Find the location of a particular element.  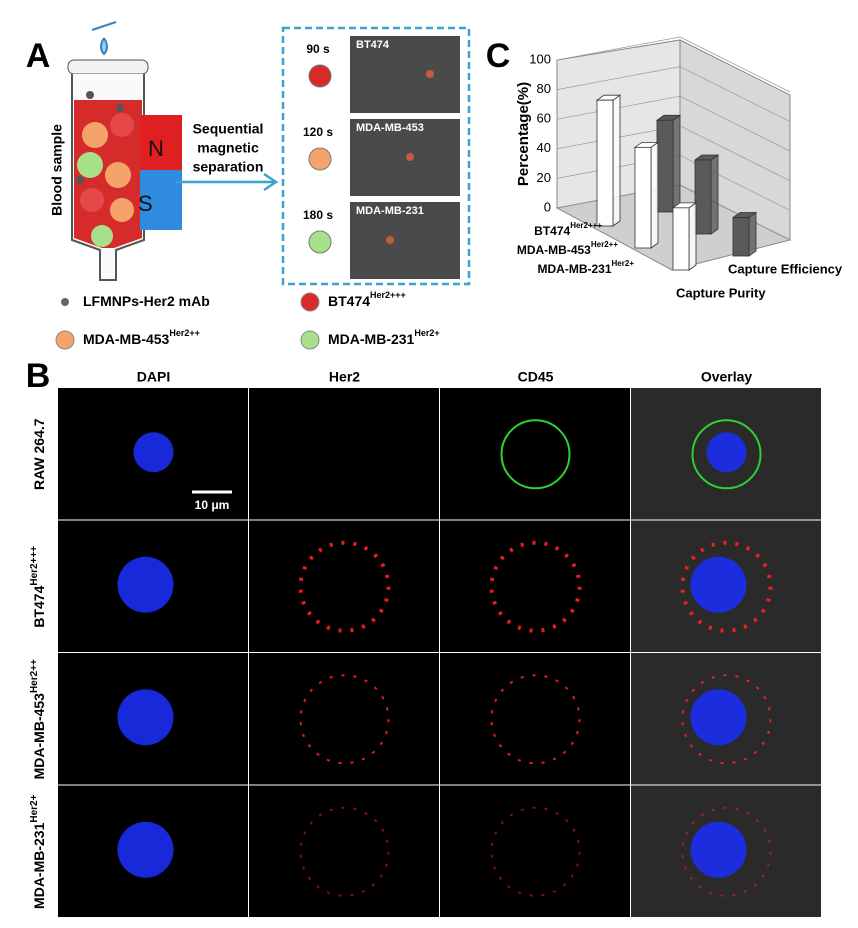

y-tick-label: 60 is located at coordinates (544, 118).